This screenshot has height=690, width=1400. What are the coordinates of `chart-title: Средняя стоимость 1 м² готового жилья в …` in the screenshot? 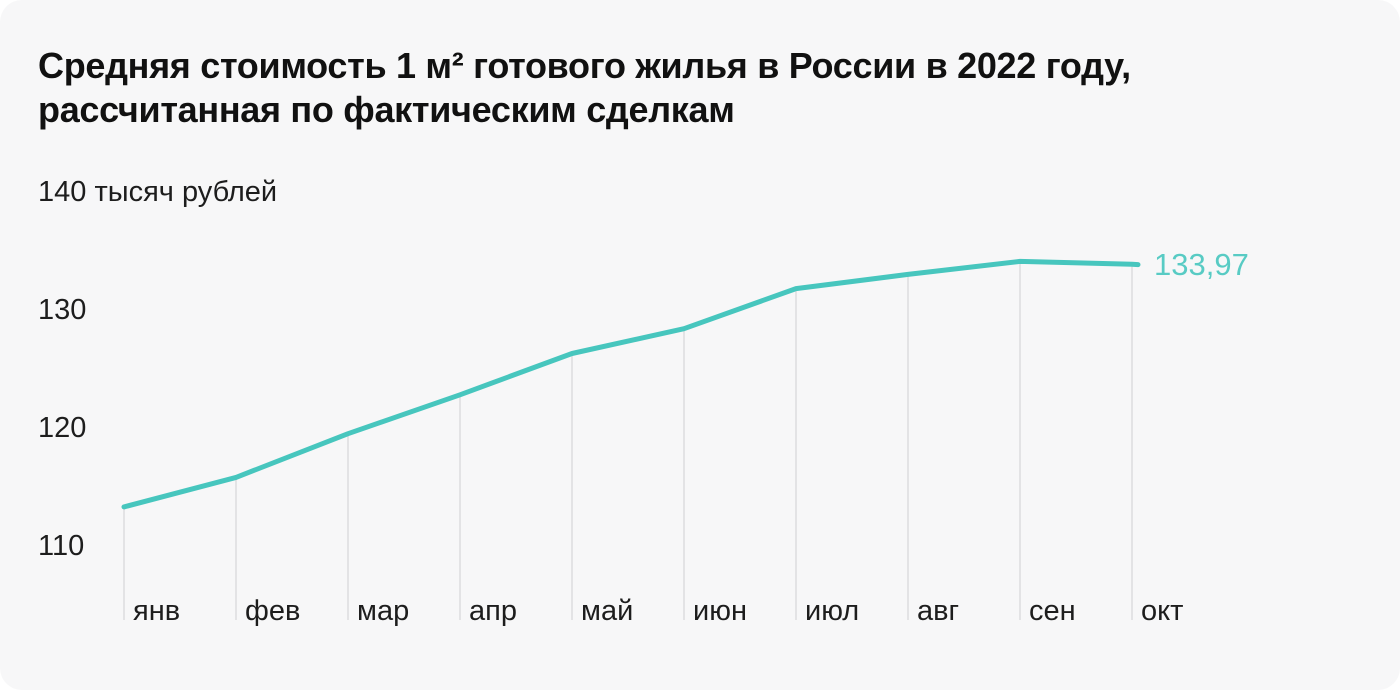 It's located at (584, 87).